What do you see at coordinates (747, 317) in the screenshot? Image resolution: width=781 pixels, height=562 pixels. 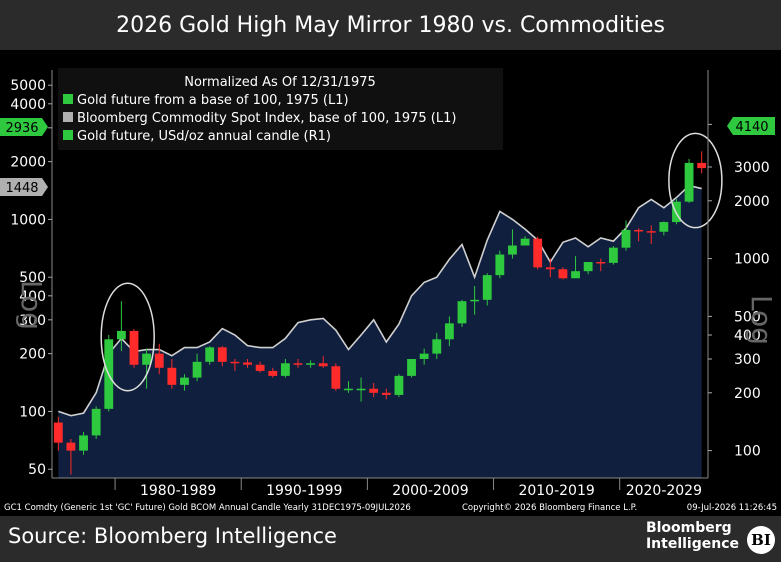 I see `right-tick-label: 500` at bounding box center [747, 317].